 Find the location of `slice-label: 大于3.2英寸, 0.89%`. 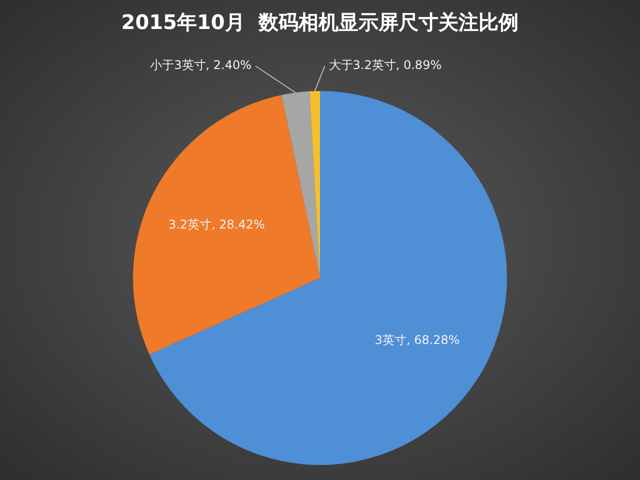

slice-label: 大于3.2英寸, 0.89% is located at coordinates (385, 65).